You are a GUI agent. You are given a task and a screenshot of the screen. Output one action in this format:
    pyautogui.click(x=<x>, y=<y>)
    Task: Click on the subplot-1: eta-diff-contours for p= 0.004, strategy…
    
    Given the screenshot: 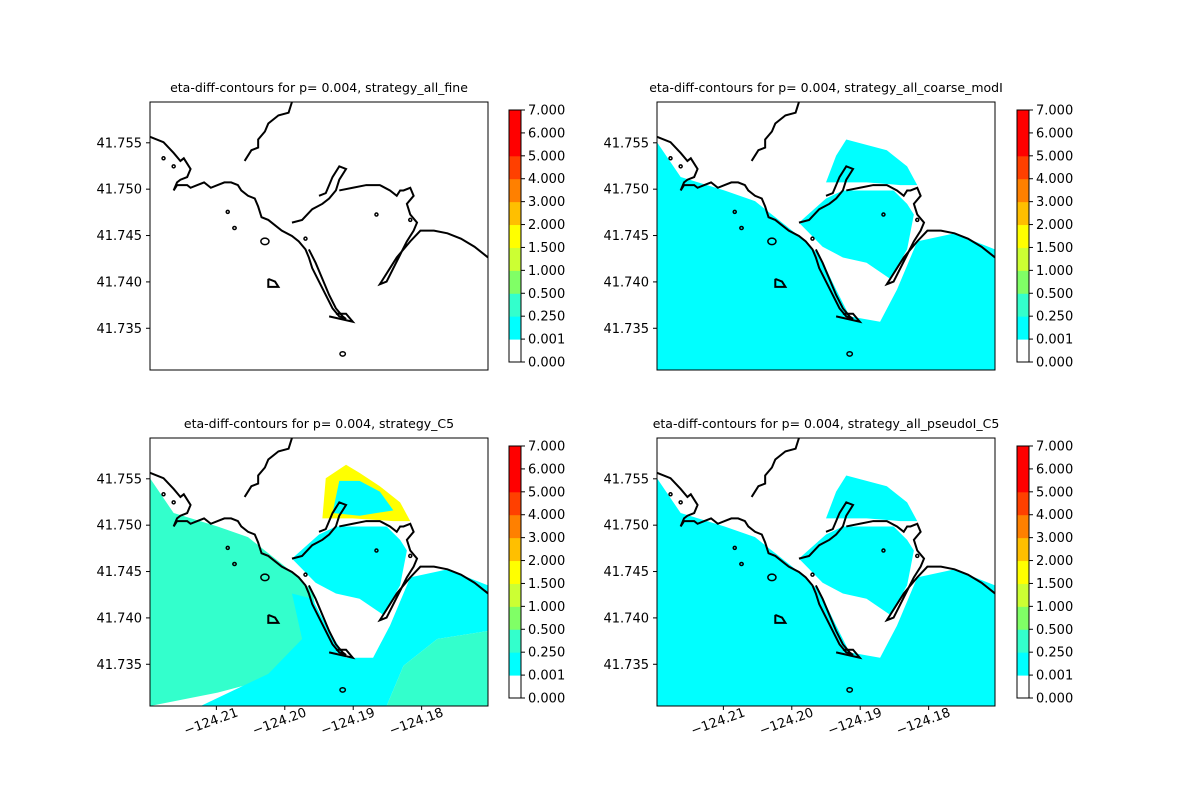 What is the action you would take?
    pyautogui.click(x=331, y=225)
    